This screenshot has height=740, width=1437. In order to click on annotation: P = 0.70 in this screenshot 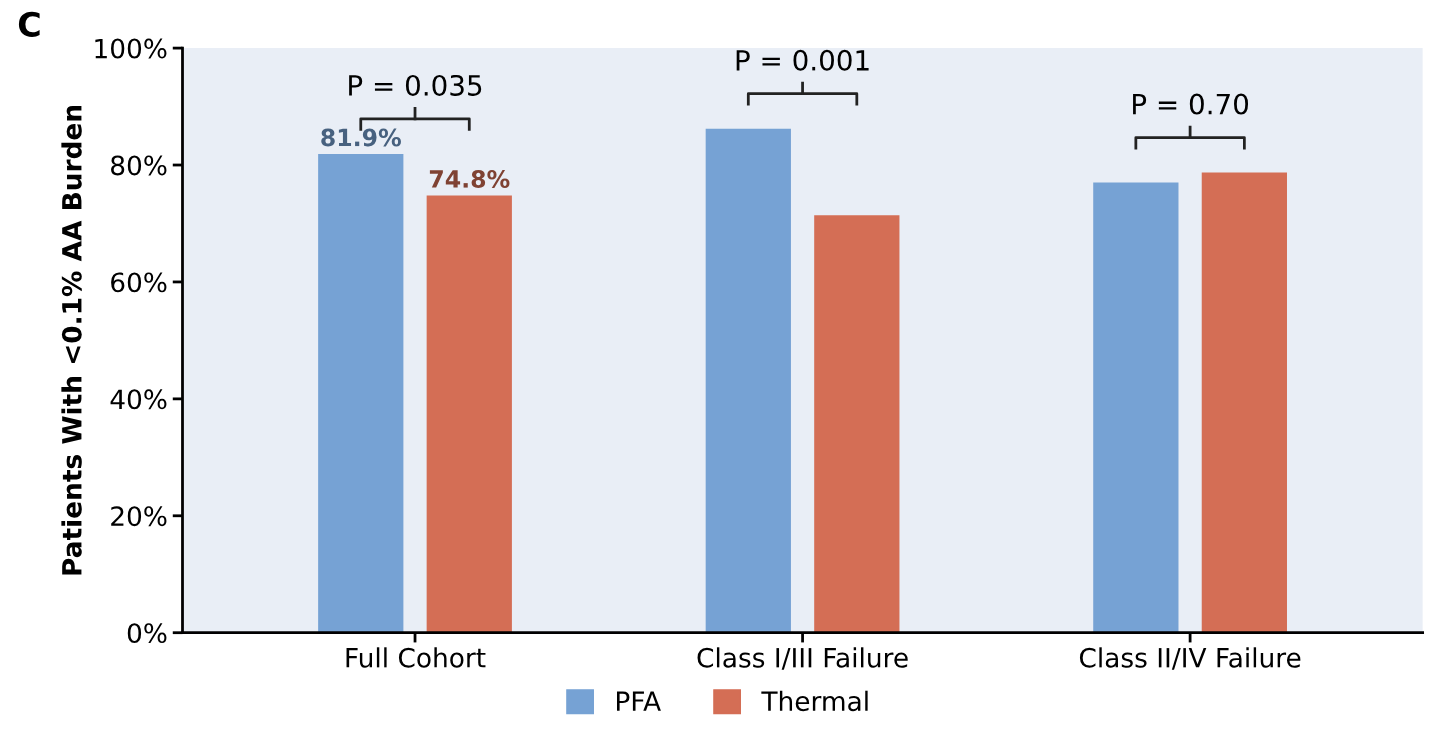, I will do `click(1191, 104)`.